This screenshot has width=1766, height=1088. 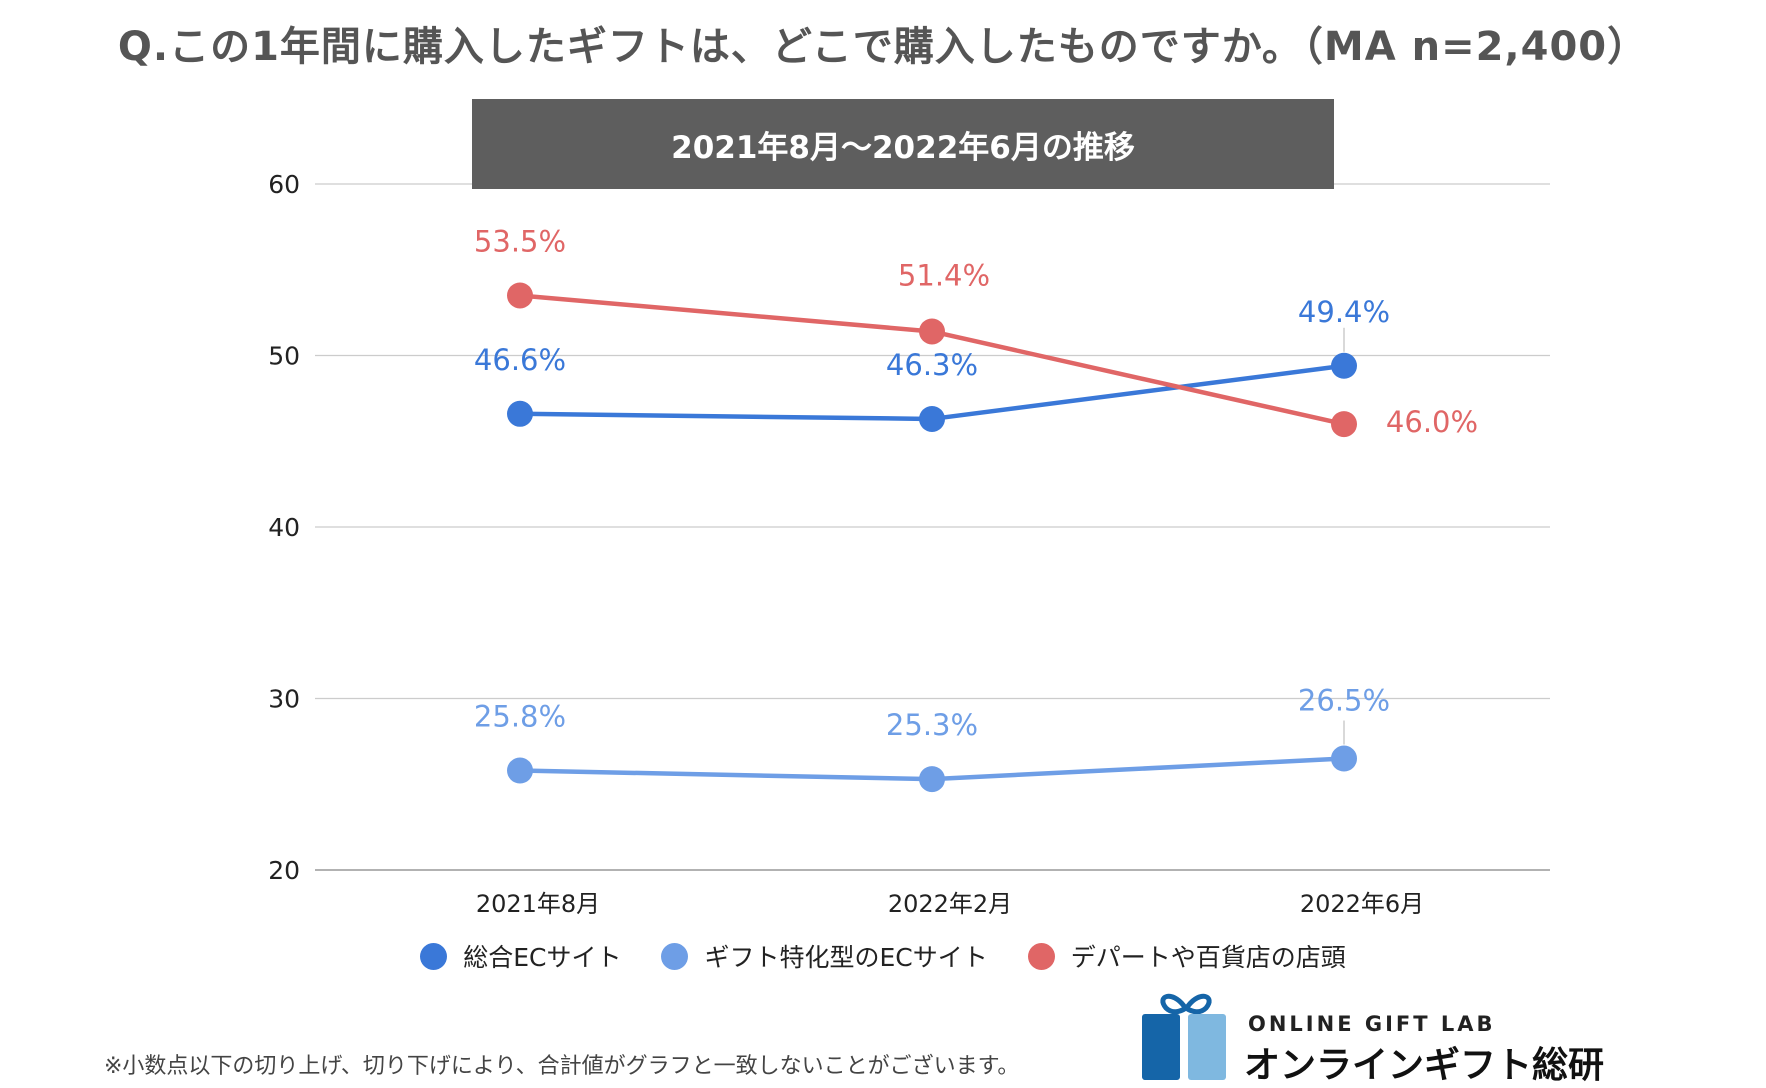 I want to click on data-label-1-0: 25.8%, so click(x=520, y=717).